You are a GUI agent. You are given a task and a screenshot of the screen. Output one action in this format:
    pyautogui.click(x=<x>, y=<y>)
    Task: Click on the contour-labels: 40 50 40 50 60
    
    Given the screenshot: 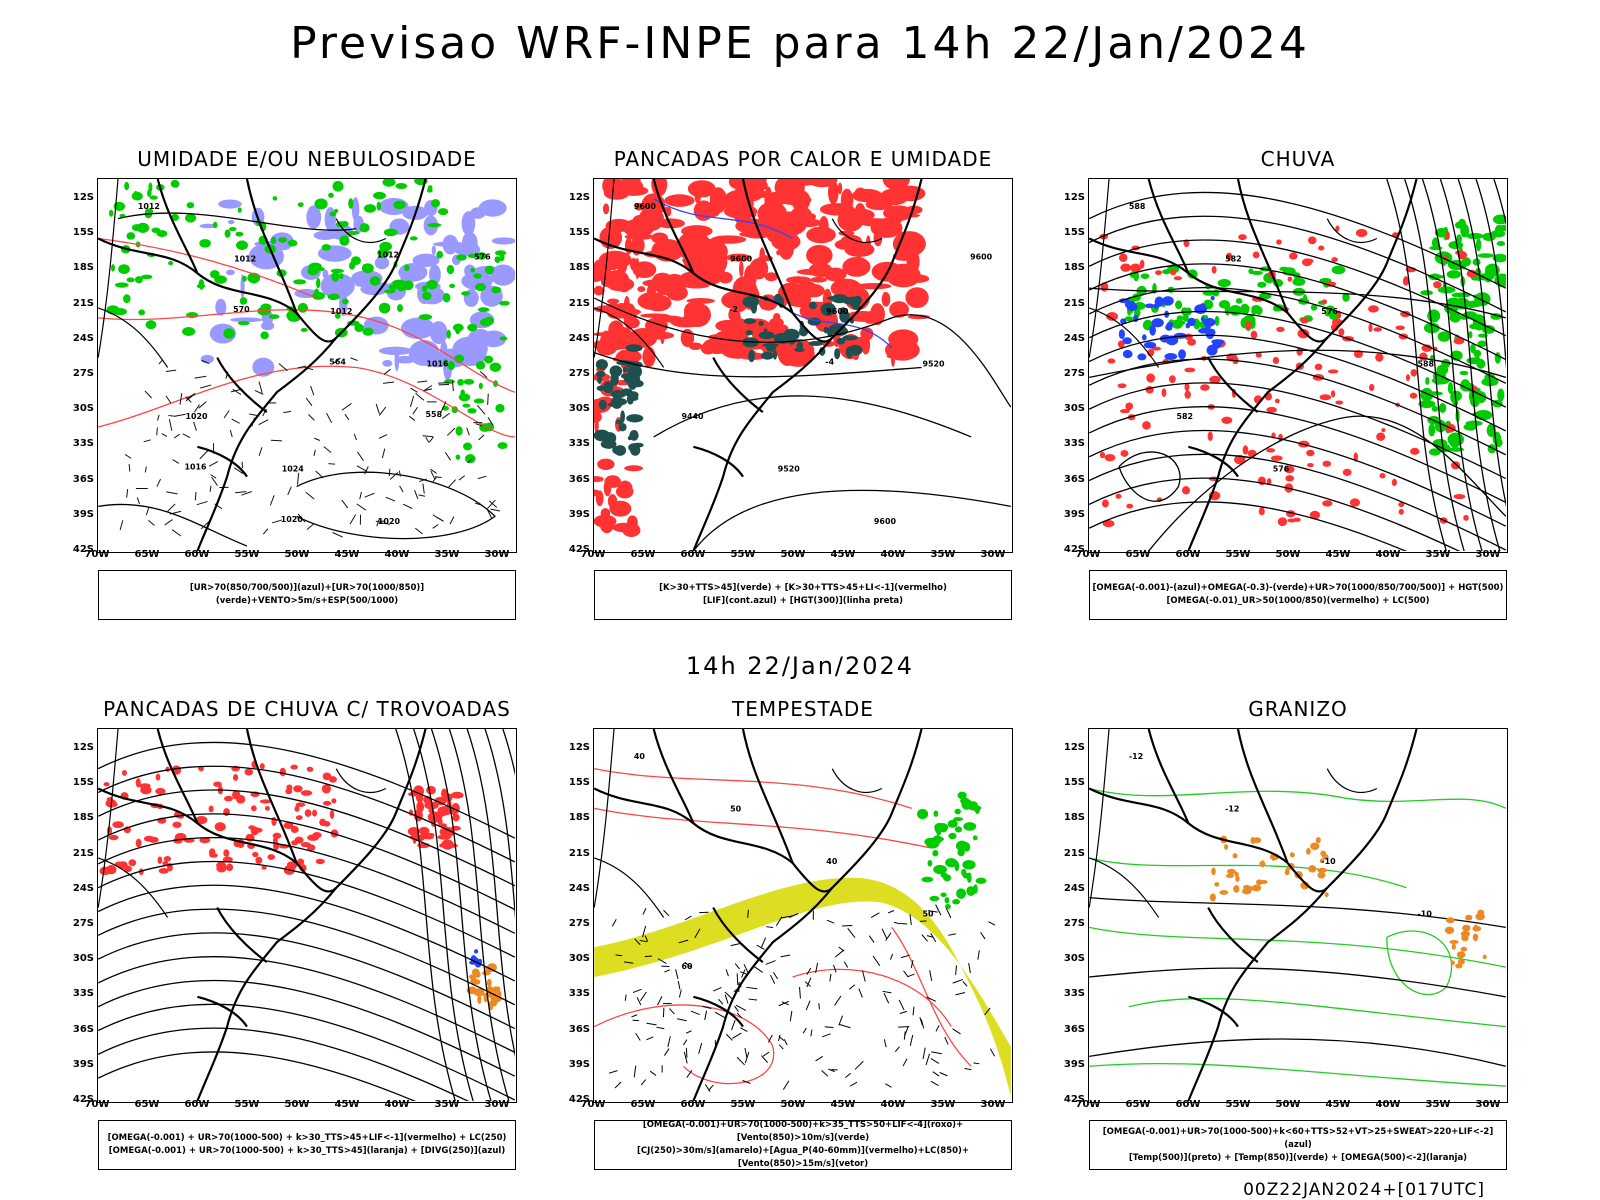 What is the action you would take?
    pyautogui.click(x=784, y=861)
    